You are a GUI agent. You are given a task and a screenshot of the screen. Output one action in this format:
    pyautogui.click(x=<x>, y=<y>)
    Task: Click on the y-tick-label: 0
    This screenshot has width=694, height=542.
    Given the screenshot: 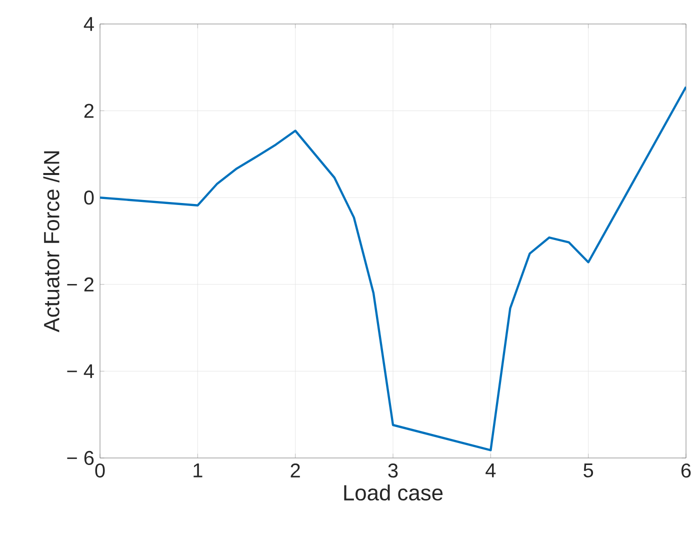 What is the action you would take?
    pyautogui.click(x=89, y=197)
    